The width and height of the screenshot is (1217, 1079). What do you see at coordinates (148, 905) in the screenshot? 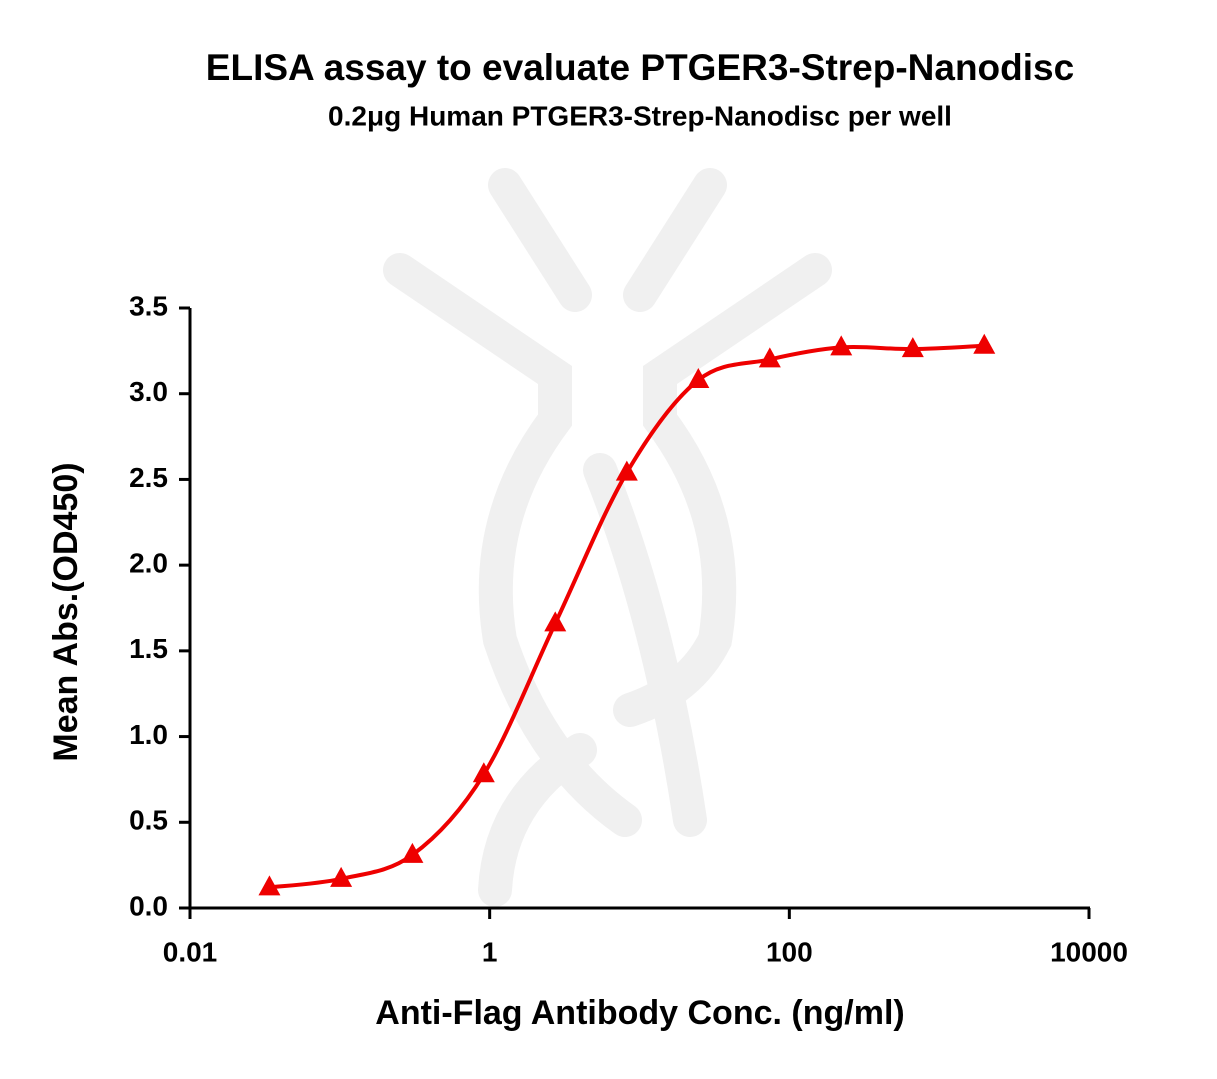
I see `y-tick-label: 0.0` at bounding box center [148, 905].